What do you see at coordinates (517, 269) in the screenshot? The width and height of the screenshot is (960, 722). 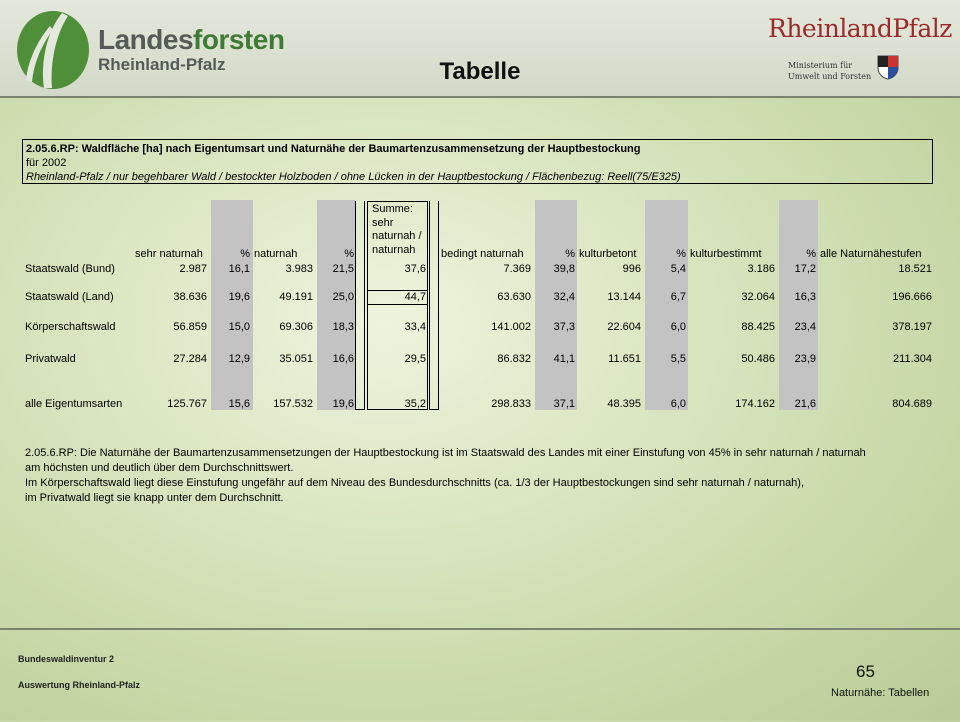 I see `table-cell: 7.369` at bounding box center [517, 269].